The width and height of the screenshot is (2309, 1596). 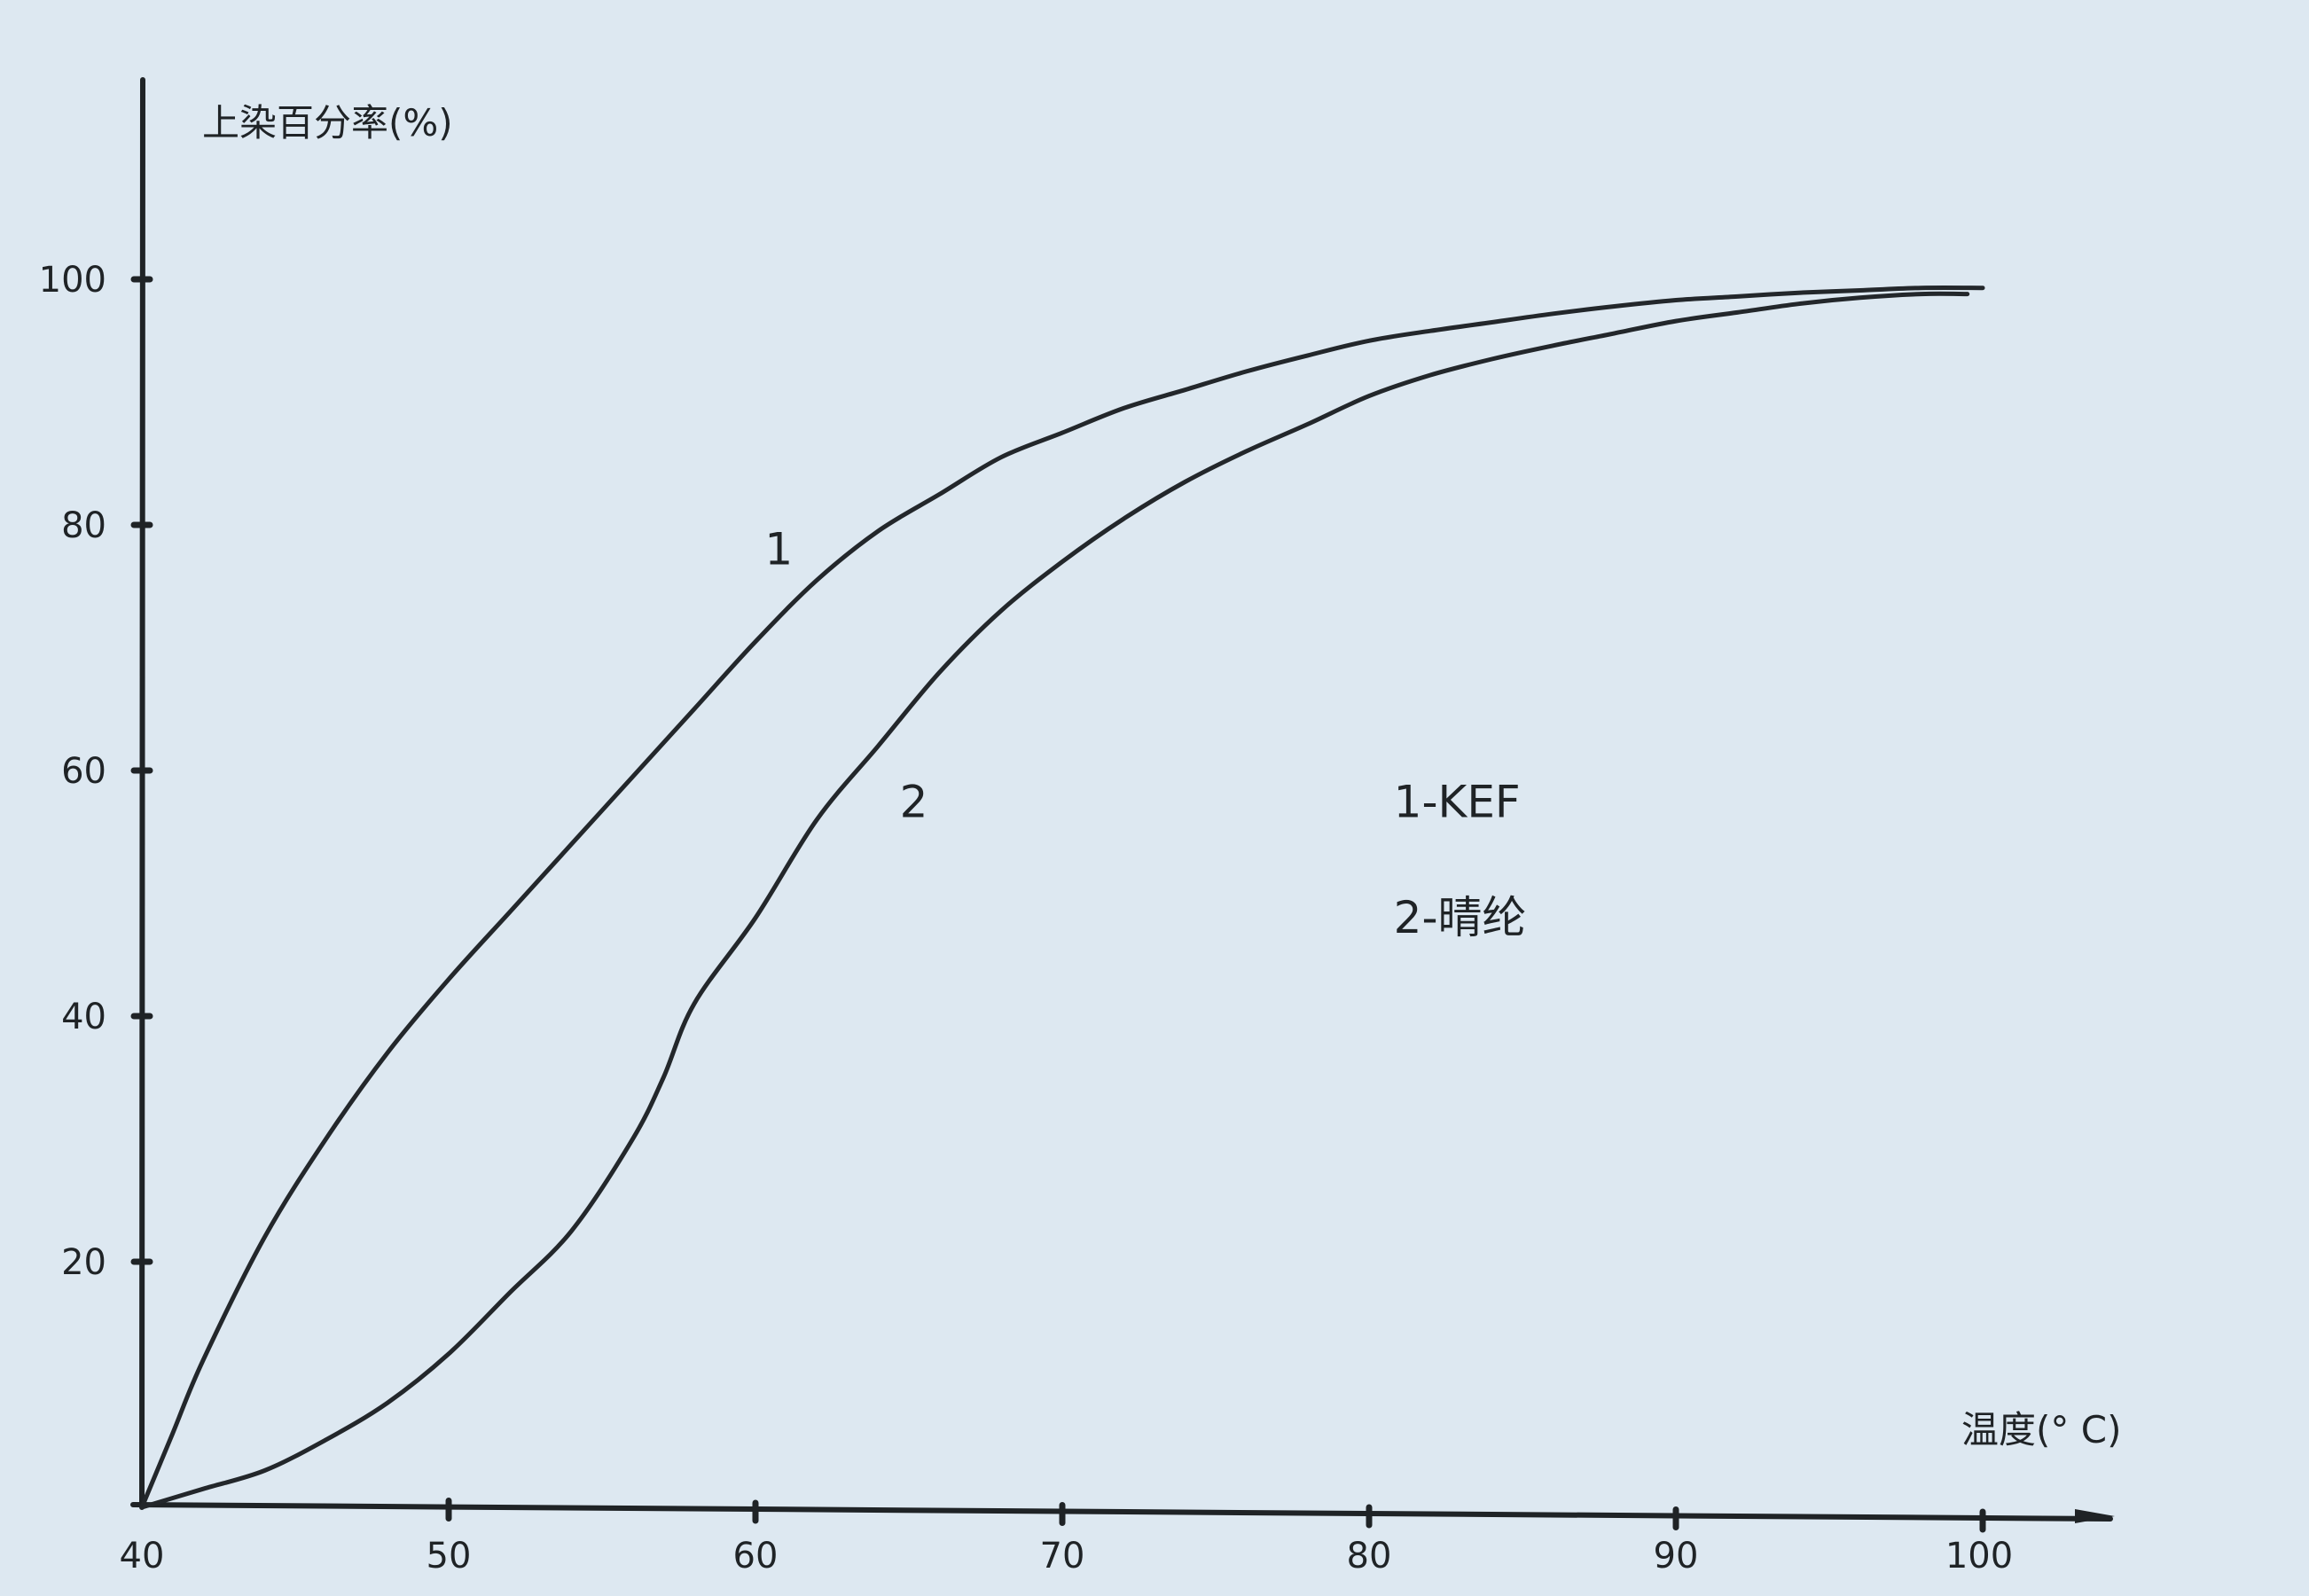 I want to click on annotation-2: 2, so click(x=914, y=803).